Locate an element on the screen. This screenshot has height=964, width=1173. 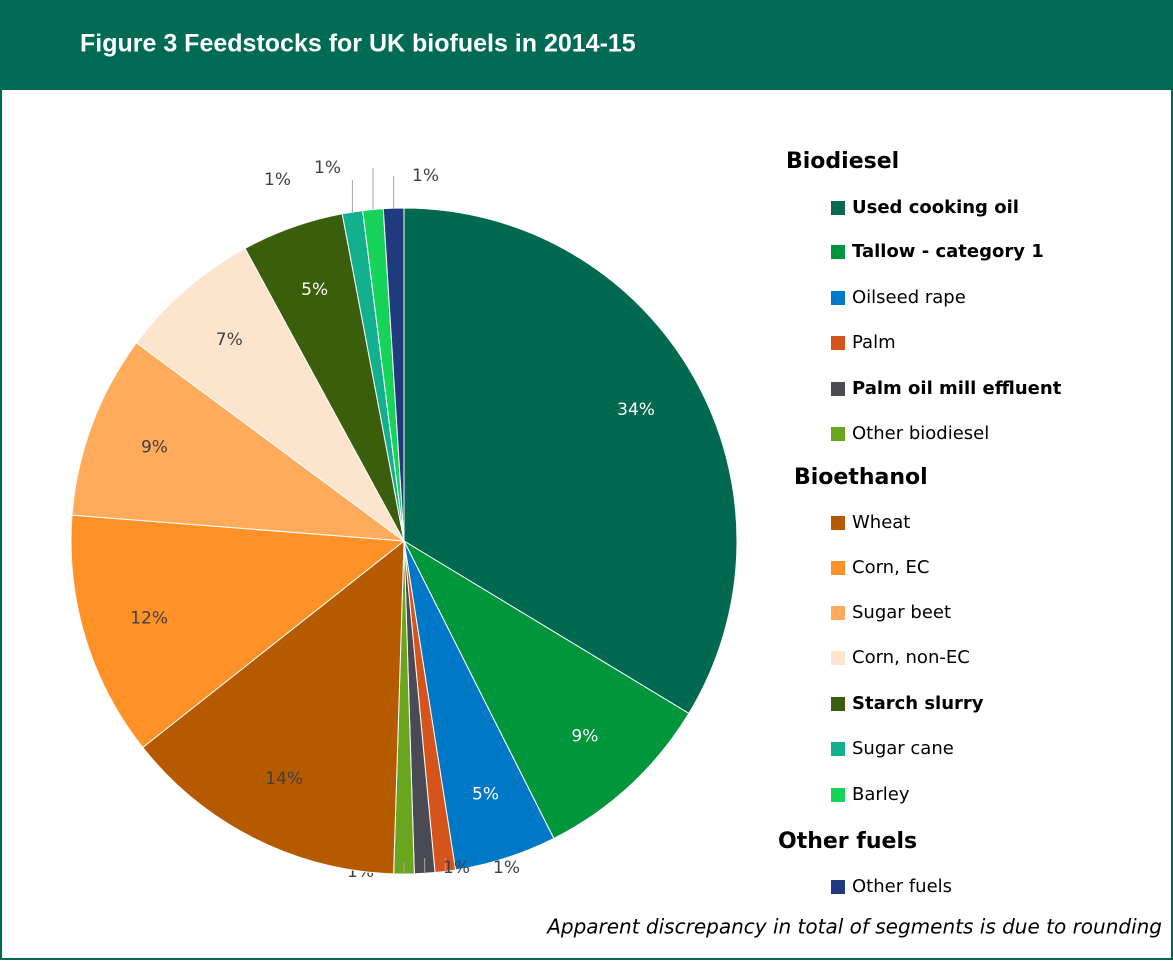
legend-group-title: Other fuels is located at coordinates (847, 841).